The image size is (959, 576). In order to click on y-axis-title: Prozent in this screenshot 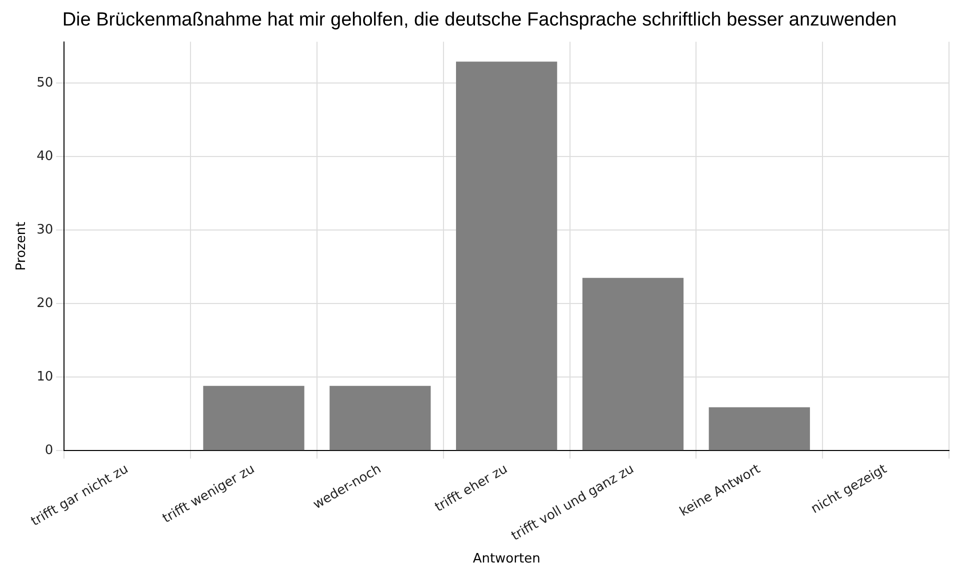, I will do `click(22, 246)`.